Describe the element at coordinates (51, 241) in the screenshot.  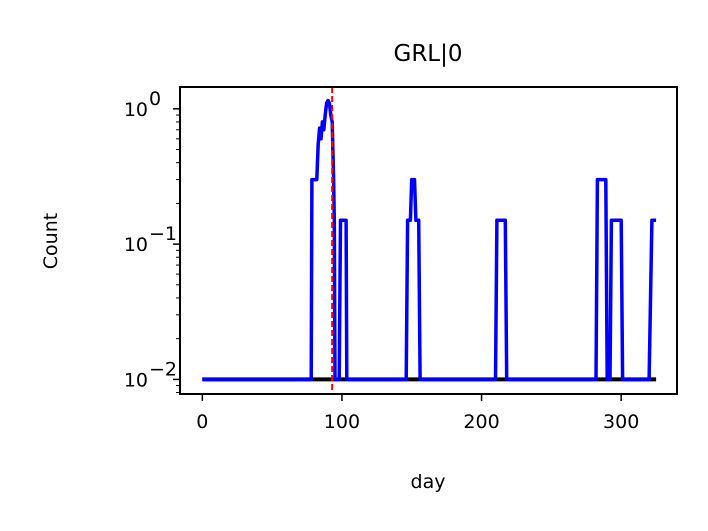
I see `y-axis-label: Count` at that location.